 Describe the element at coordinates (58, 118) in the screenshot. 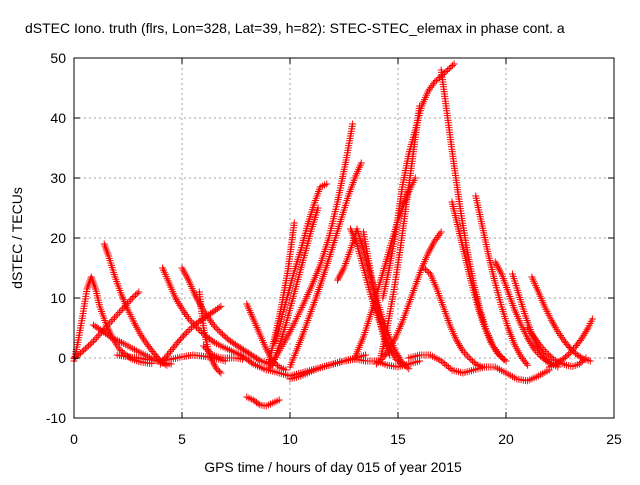

I see `y-tick-label: 40` at that location.